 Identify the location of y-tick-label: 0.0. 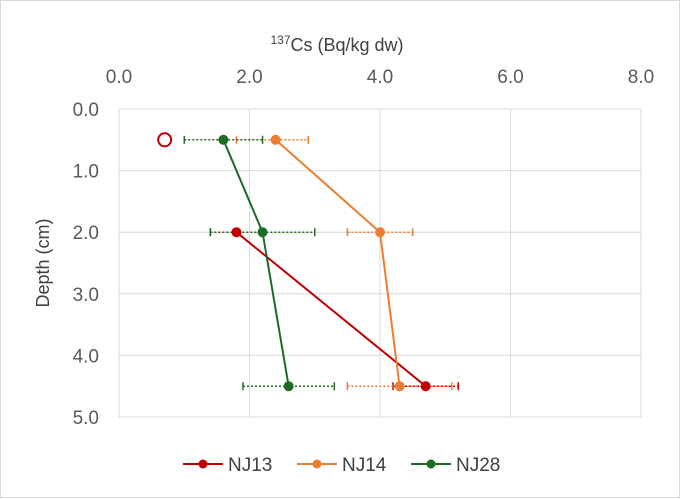
(86, 110).